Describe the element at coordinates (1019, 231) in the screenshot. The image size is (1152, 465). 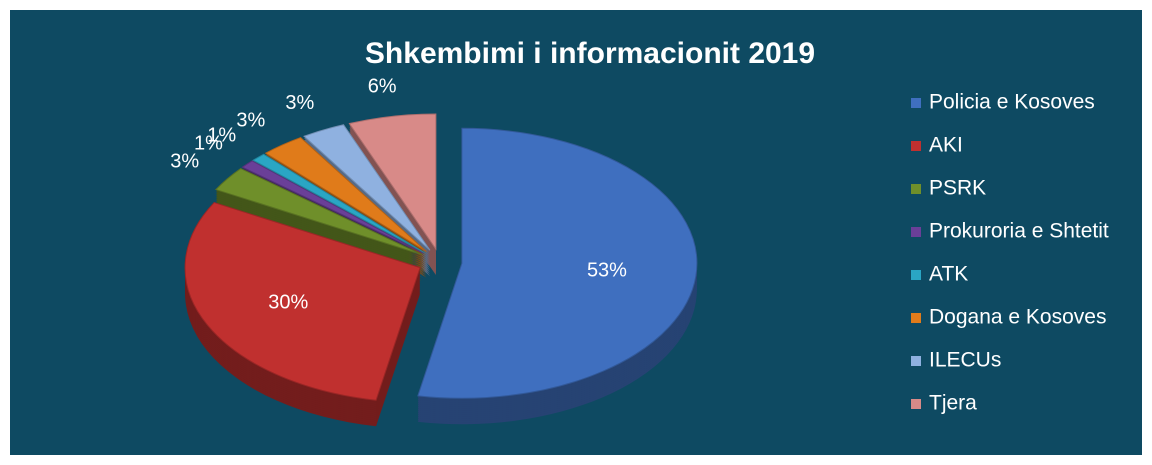
I see `legend-text: Prokuroria e Shtetit` at that location.